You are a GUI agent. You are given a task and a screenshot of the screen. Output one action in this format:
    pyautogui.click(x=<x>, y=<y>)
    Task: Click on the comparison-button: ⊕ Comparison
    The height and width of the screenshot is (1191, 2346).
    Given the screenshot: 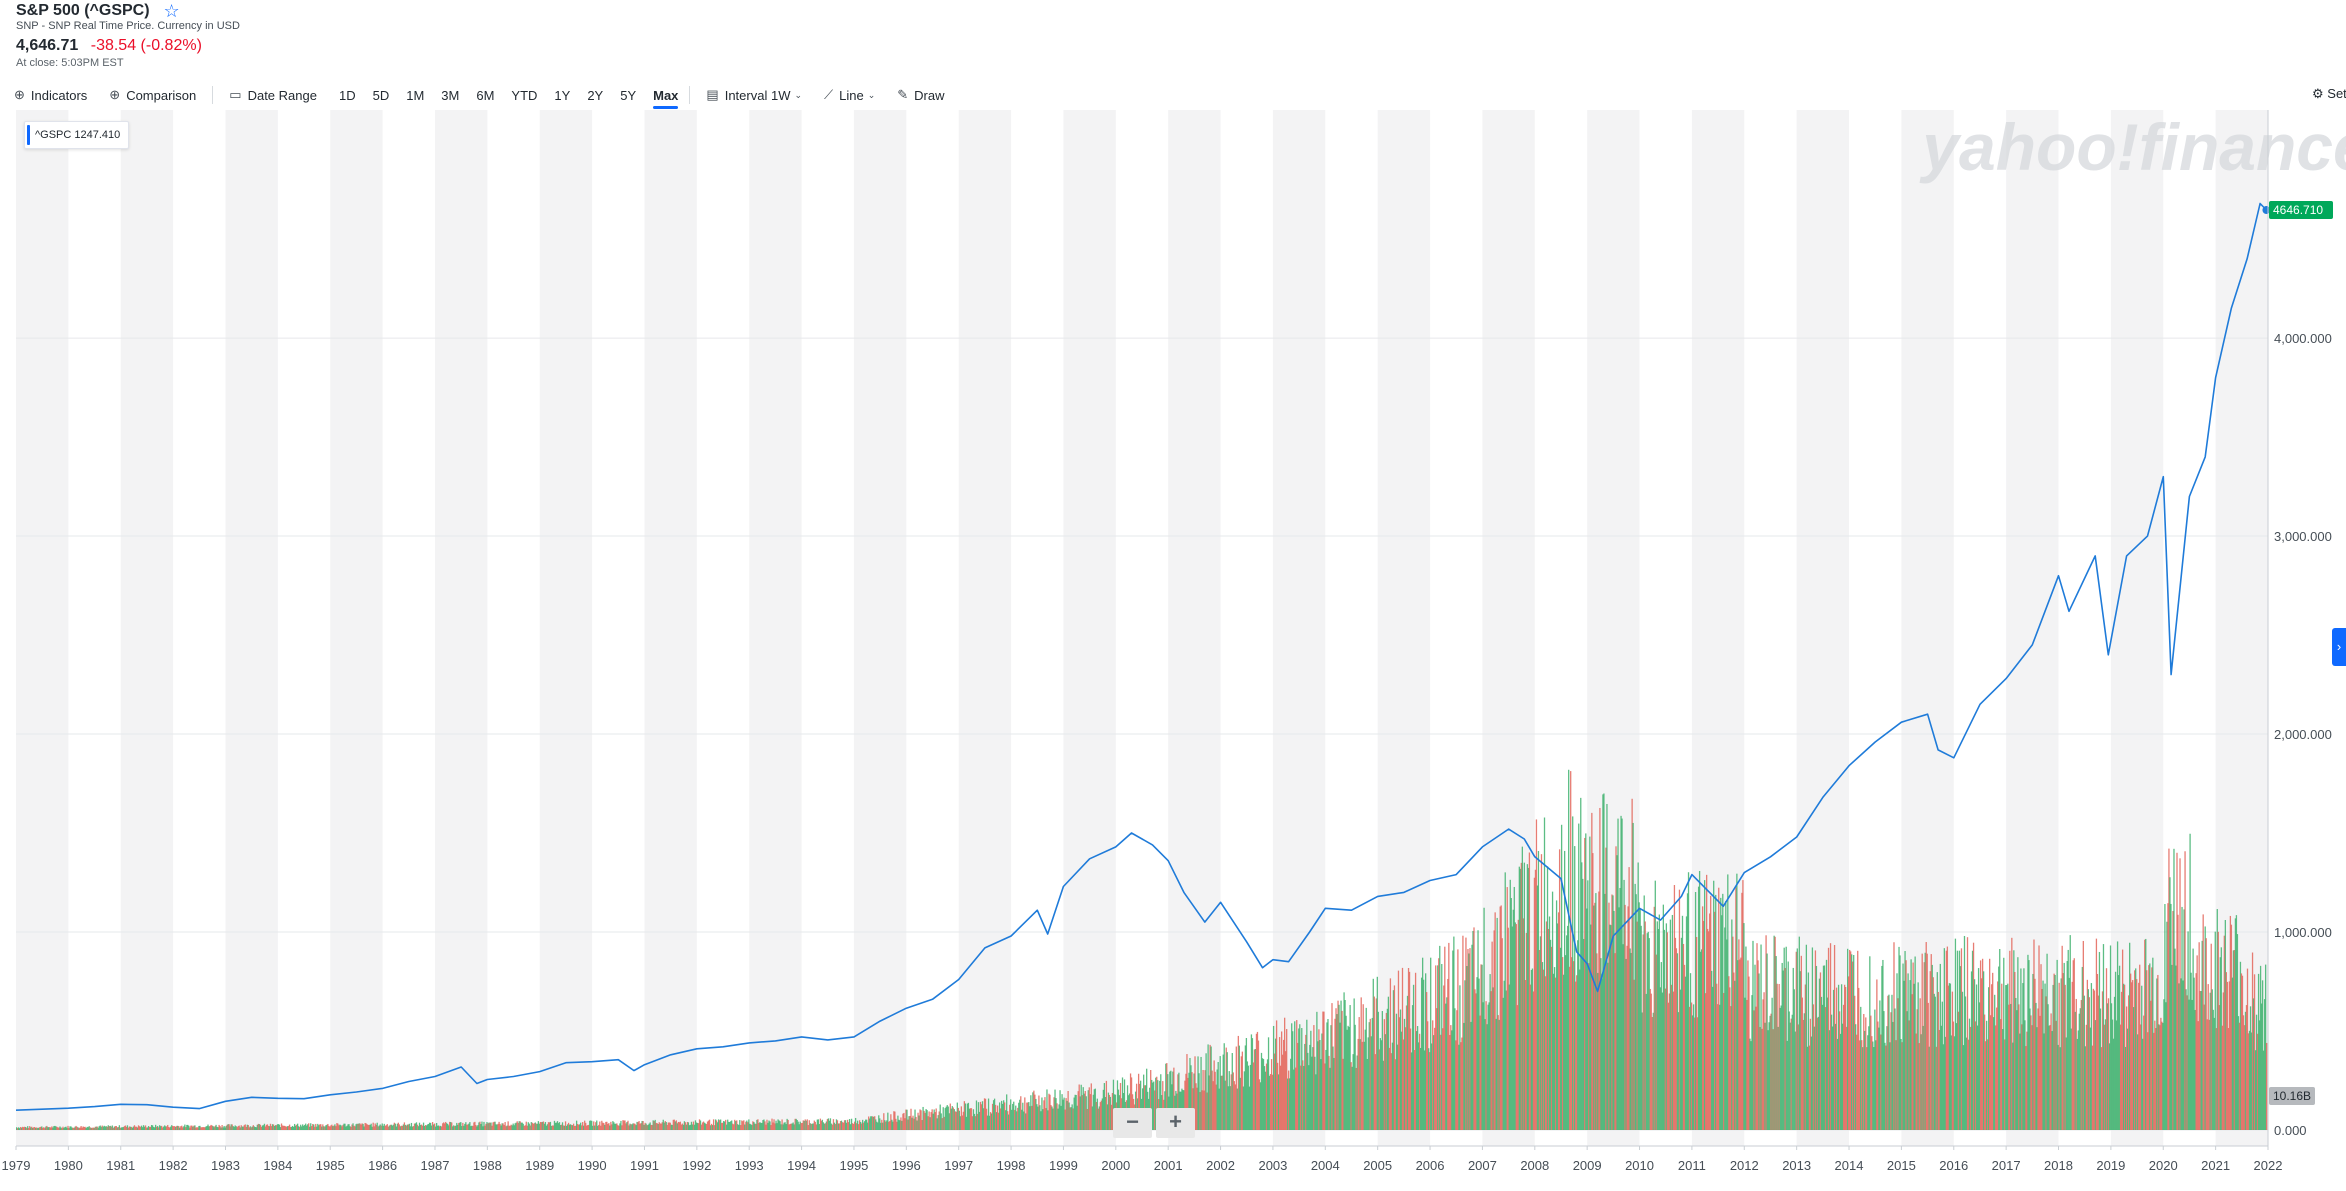 What is the action you would take?
    pyautogui.click(x=152, y=95)
    